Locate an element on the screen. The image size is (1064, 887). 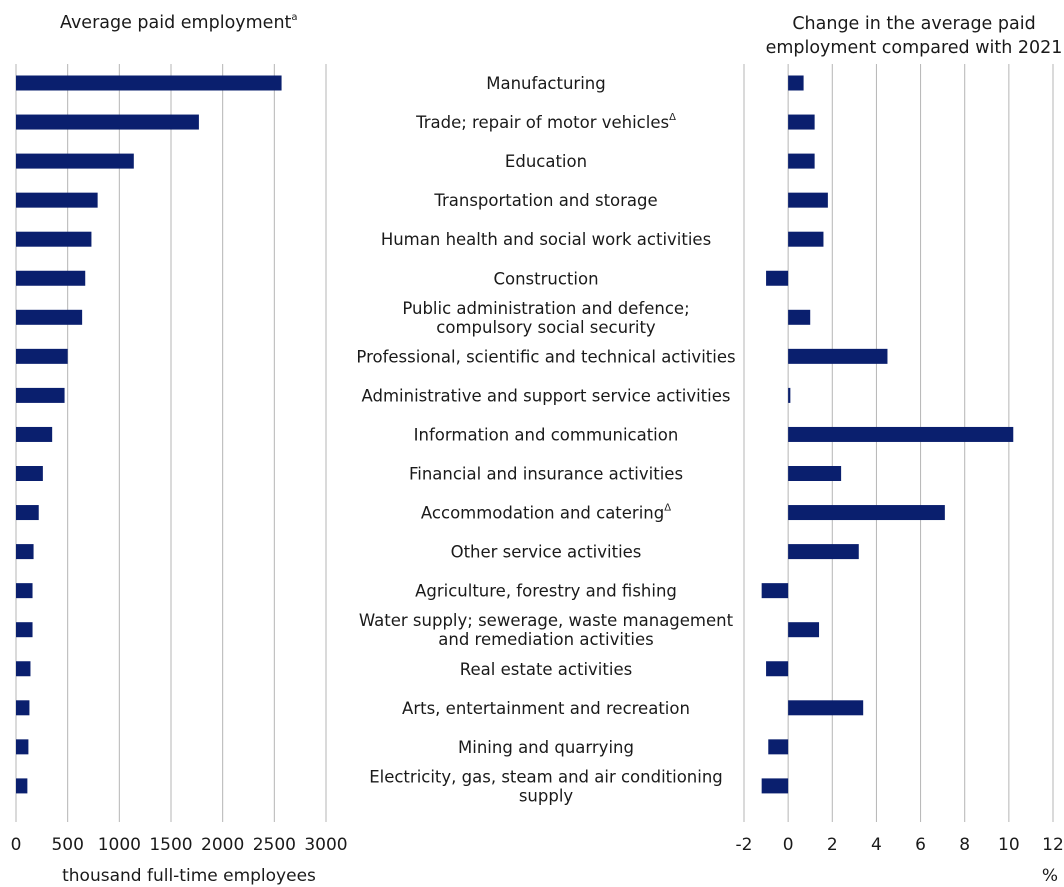
category-label: Public administration and defence; is located at coordinates (545, 308).